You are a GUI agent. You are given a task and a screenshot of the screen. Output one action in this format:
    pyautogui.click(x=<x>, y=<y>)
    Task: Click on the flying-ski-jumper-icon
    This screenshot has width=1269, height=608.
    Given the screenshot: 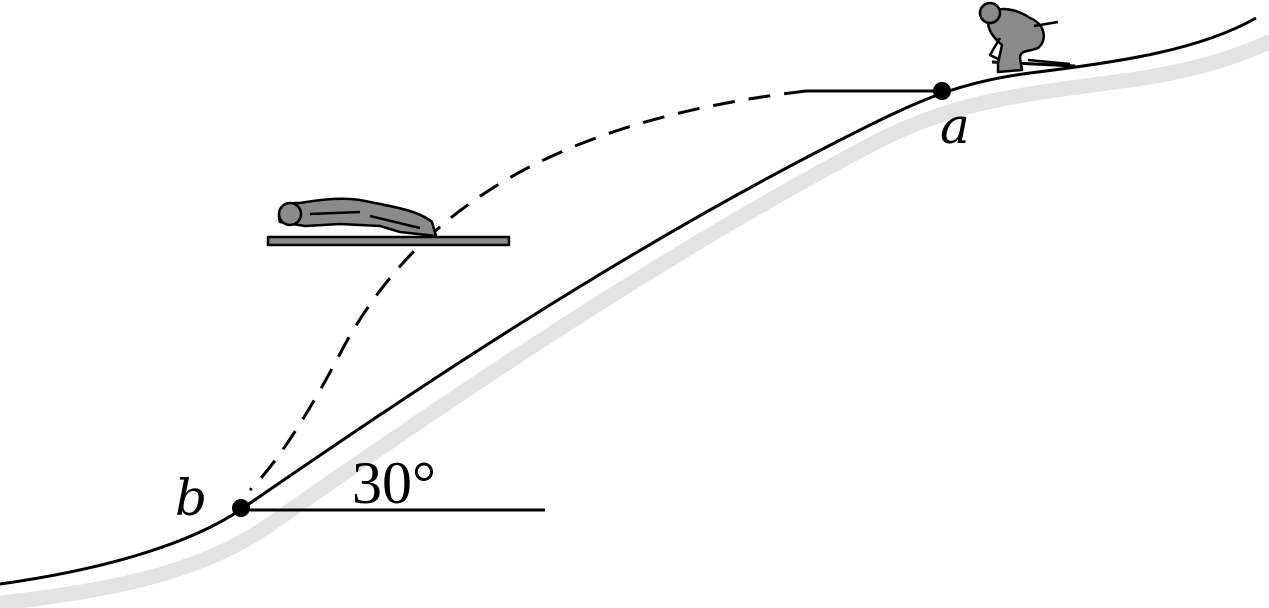 What is the action you would take?
    pyautogui.click(x=388, y=222)
    